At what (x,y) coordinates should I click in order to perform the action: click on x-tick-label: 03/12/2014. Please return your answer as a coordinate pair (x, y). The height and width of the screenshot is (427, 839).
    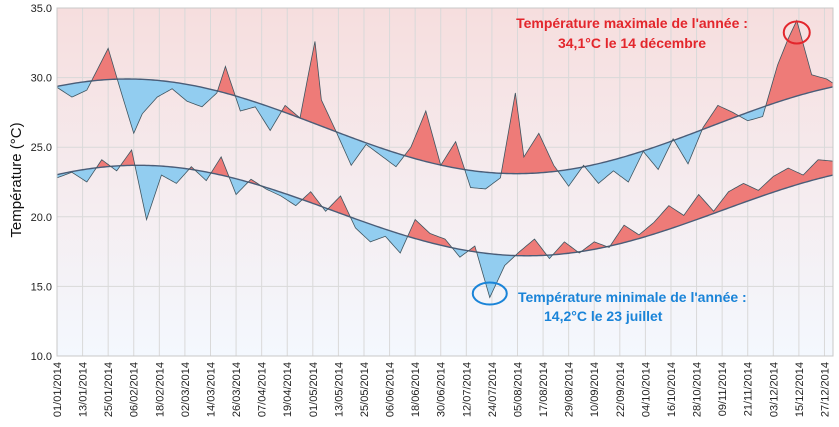
    Looking at the image, I should click on (774, 389).